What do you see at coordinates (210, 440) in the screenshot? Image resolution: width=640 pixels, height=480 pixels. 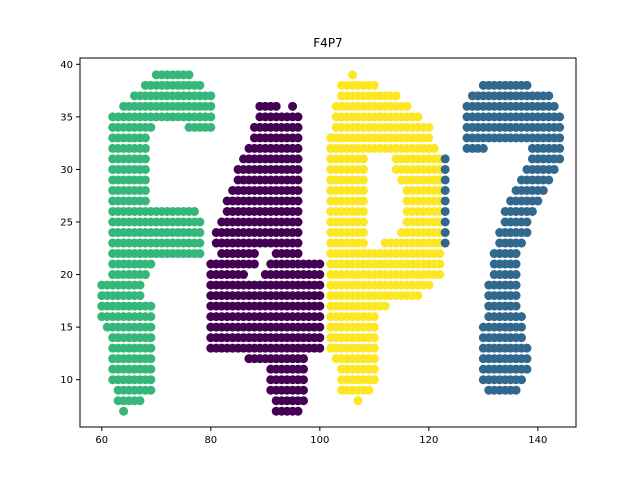 I see `x-tick-label: 80` at bounding box center [210, 440].